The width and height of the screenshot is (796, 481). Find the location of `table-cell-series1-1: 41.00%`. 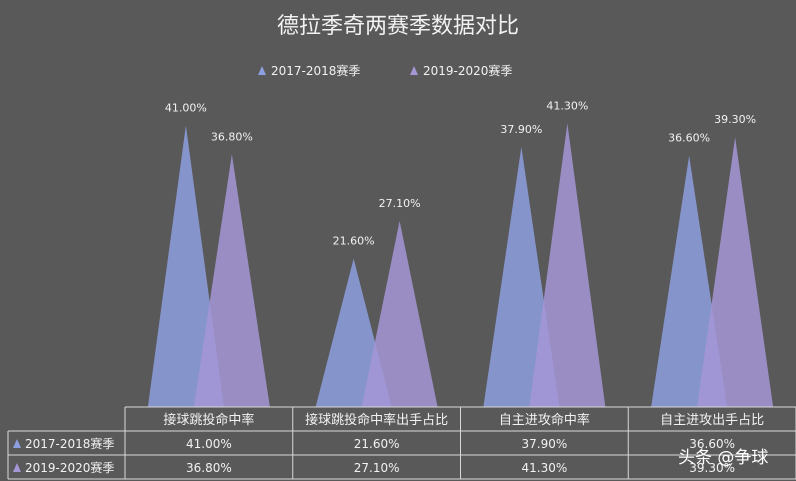

table-cell-series1-1: 41.00% is located at coordinates (209, 444).